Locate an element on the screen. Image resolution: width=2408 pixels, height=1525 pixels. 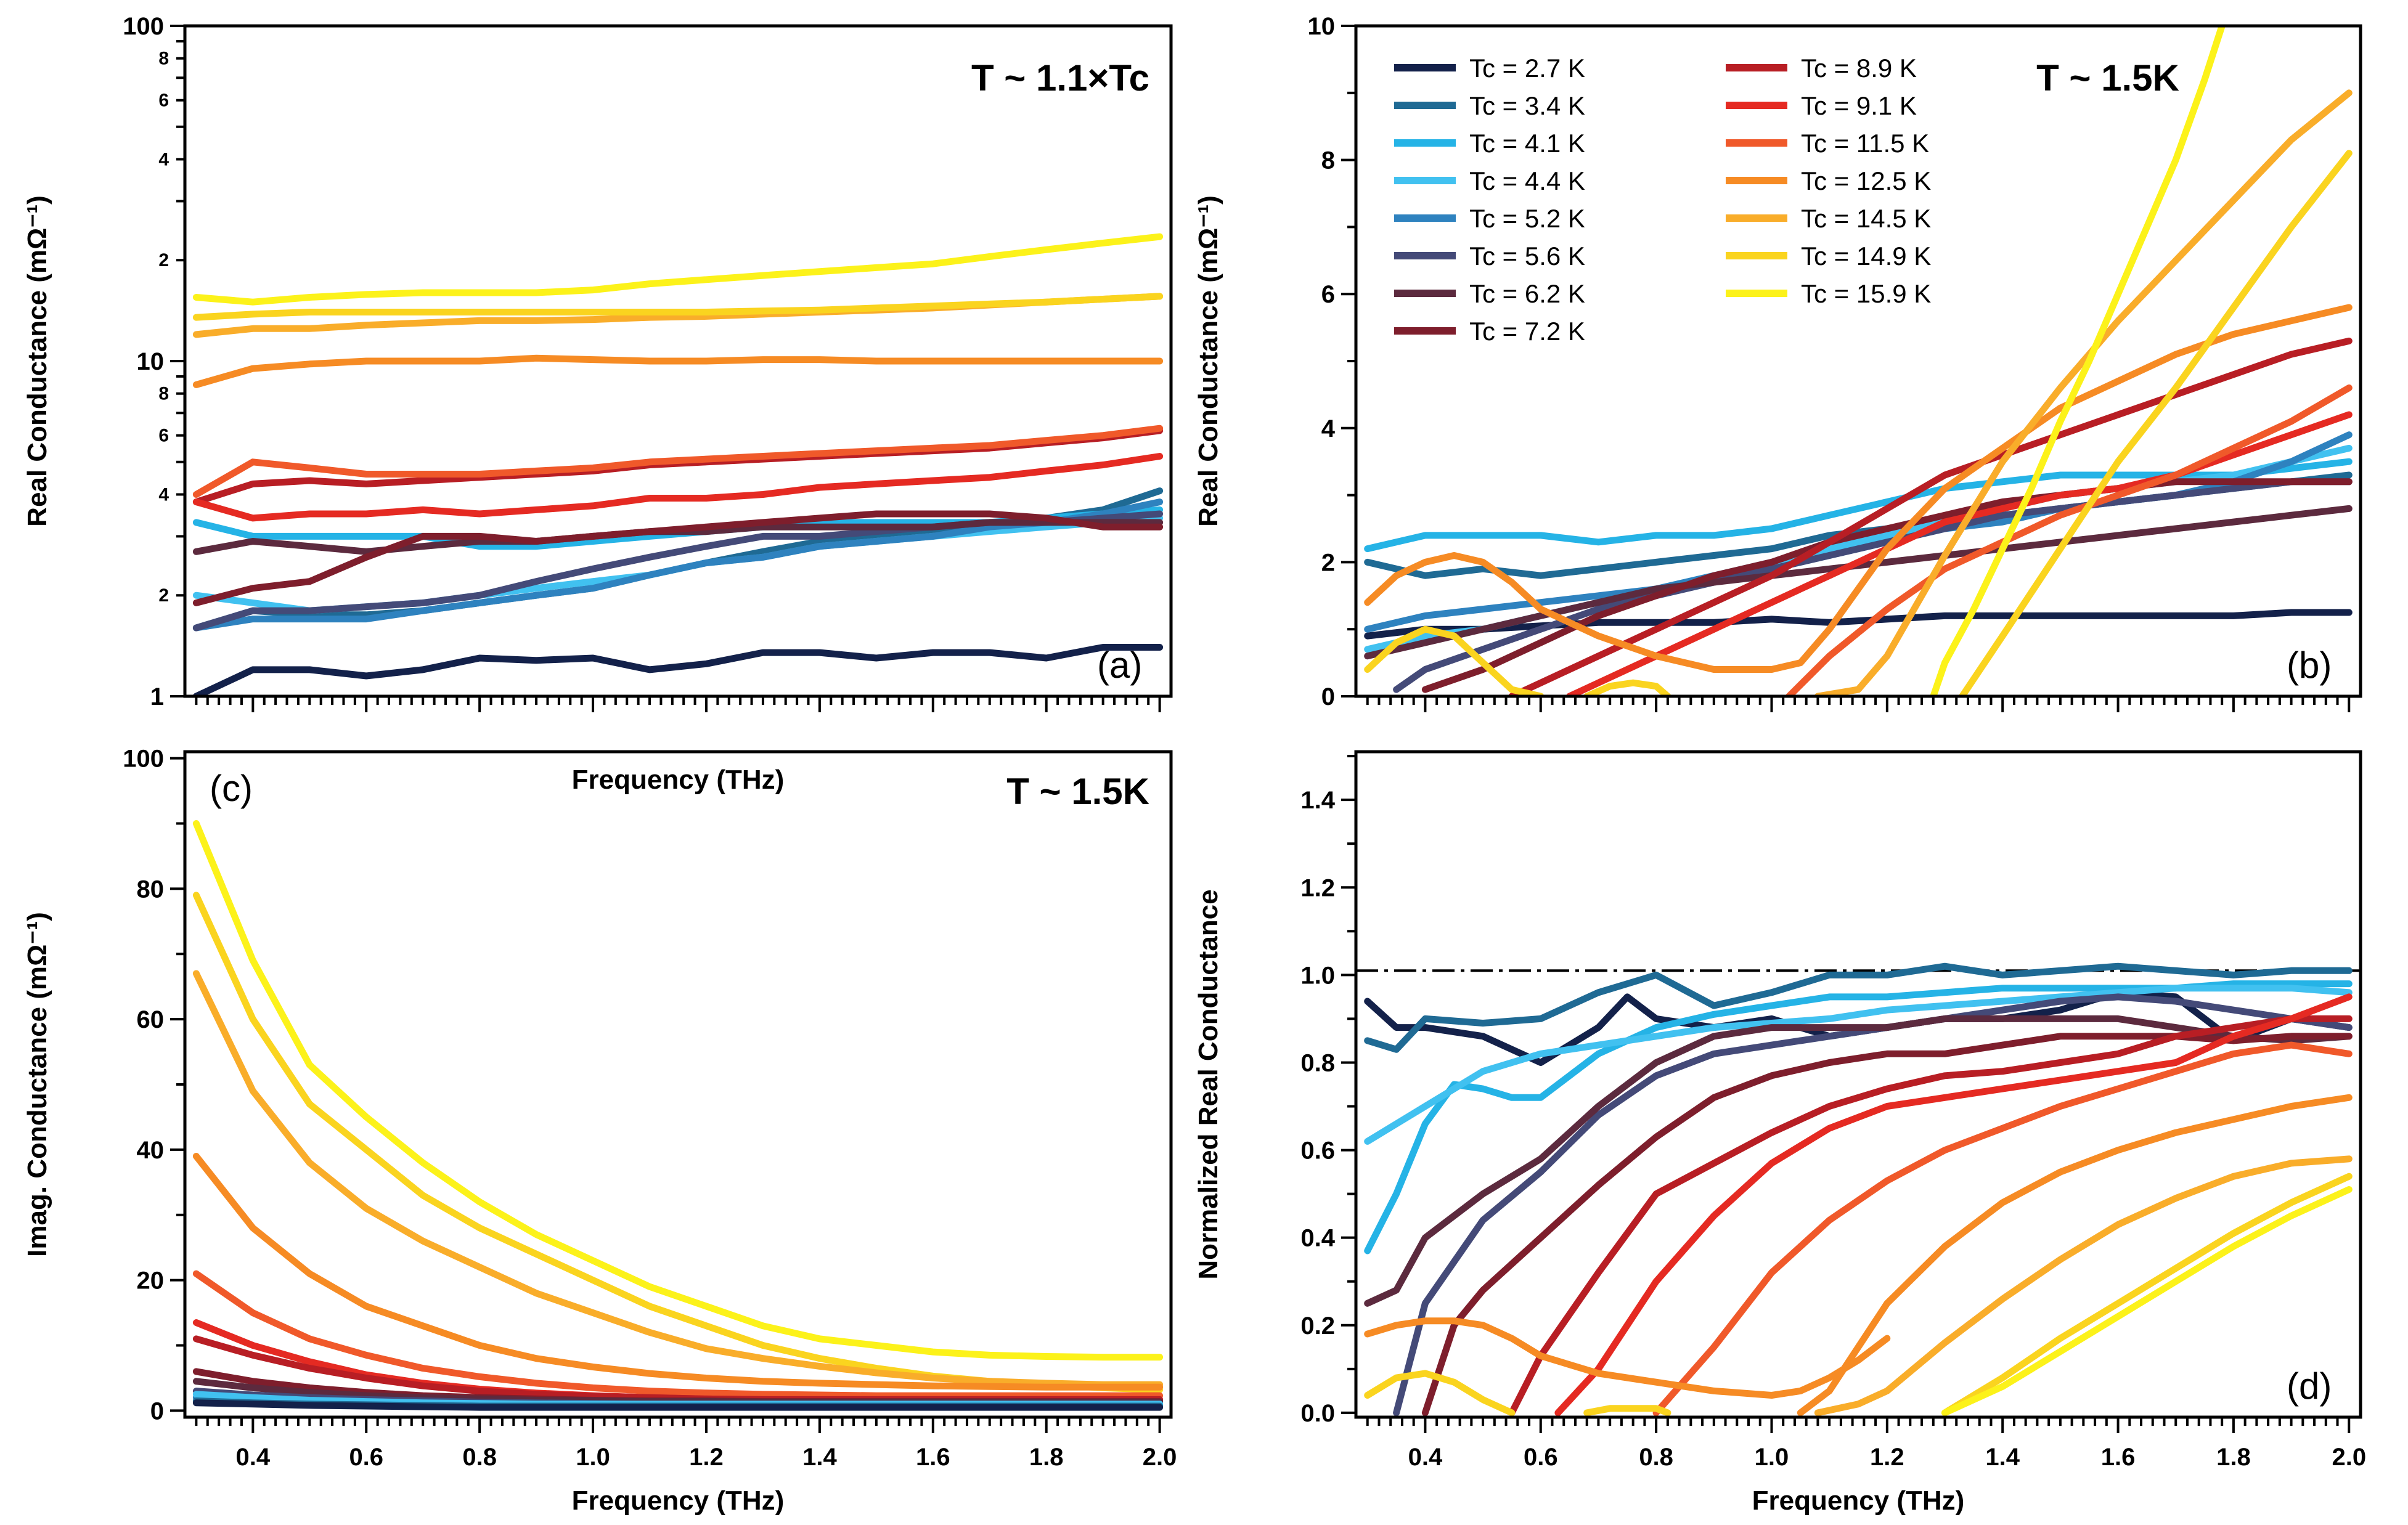
legend-label: Tc = 5.6 K is located at coordinates (1527, 256).